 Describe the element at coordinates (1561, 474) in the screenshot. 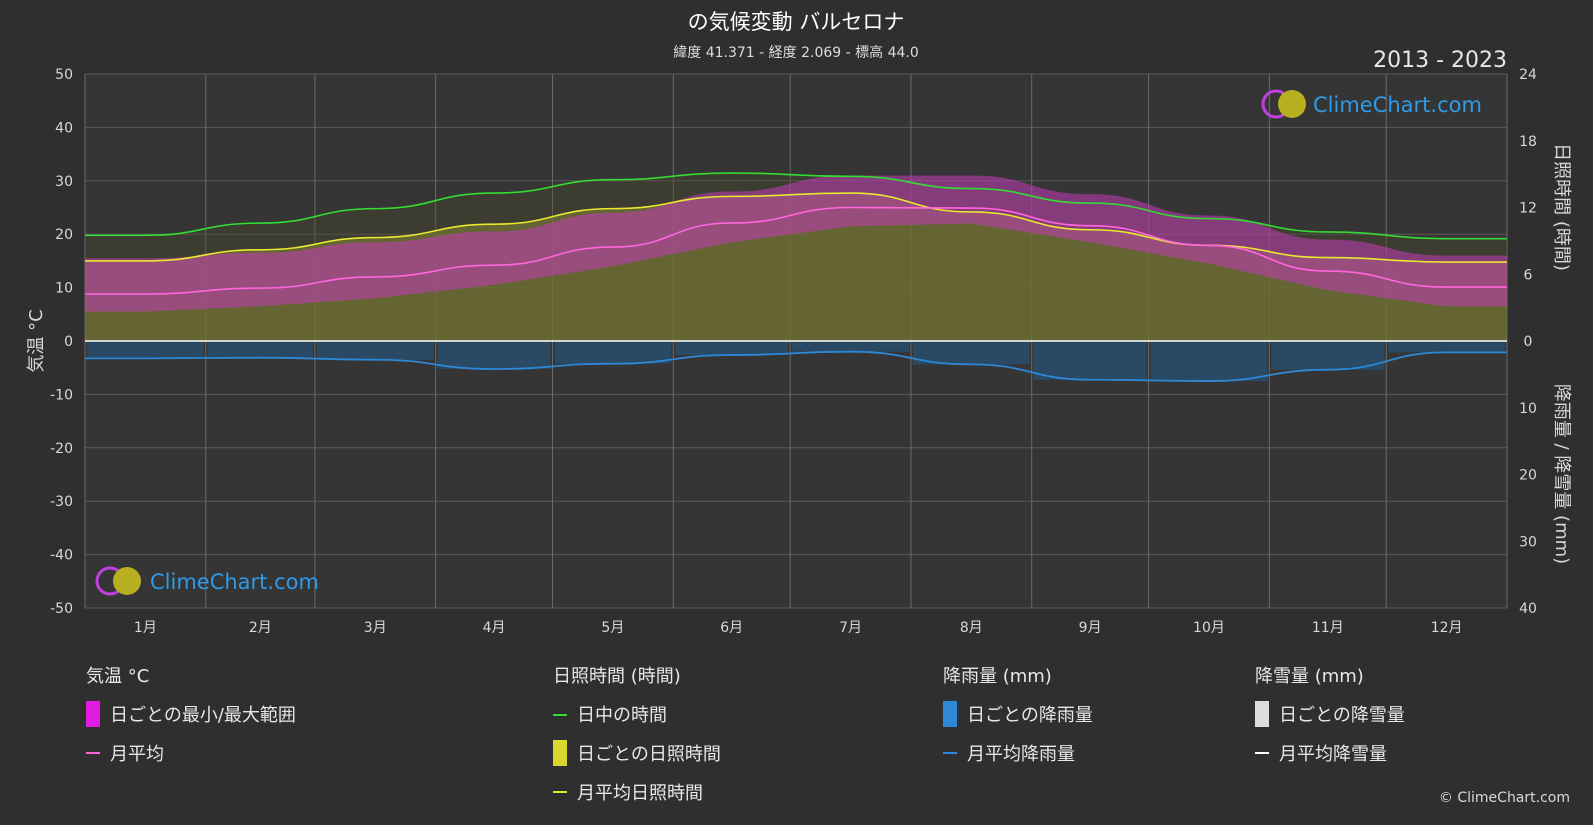

I see `right-axis-bottom-label: 降雨量 / 降雪量 (mm)` at that location.